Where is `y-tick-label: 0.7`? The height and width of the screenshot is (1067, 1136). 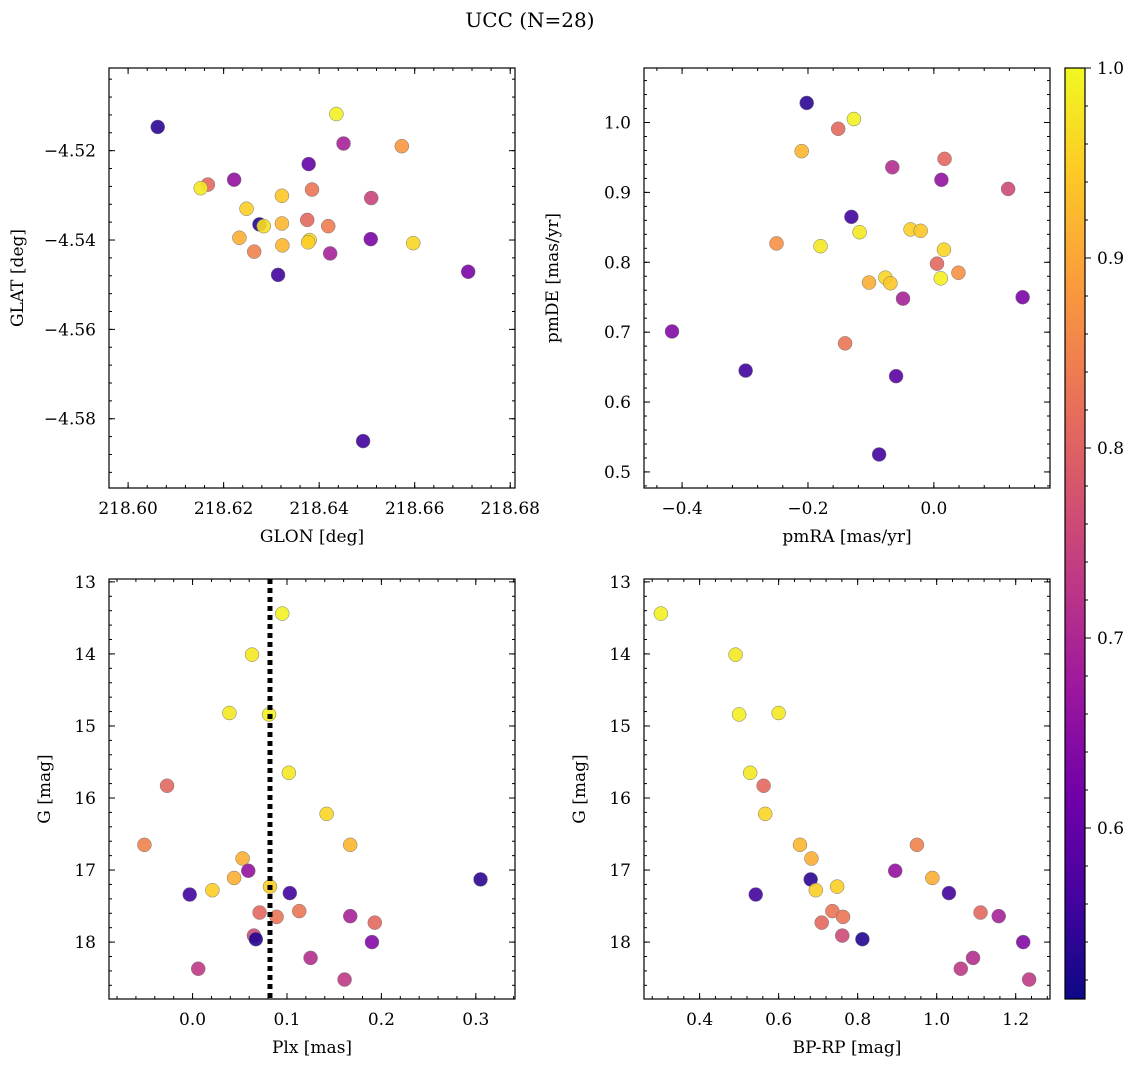 y-tick-label: 0.7 is located at coordinates (617, 333).